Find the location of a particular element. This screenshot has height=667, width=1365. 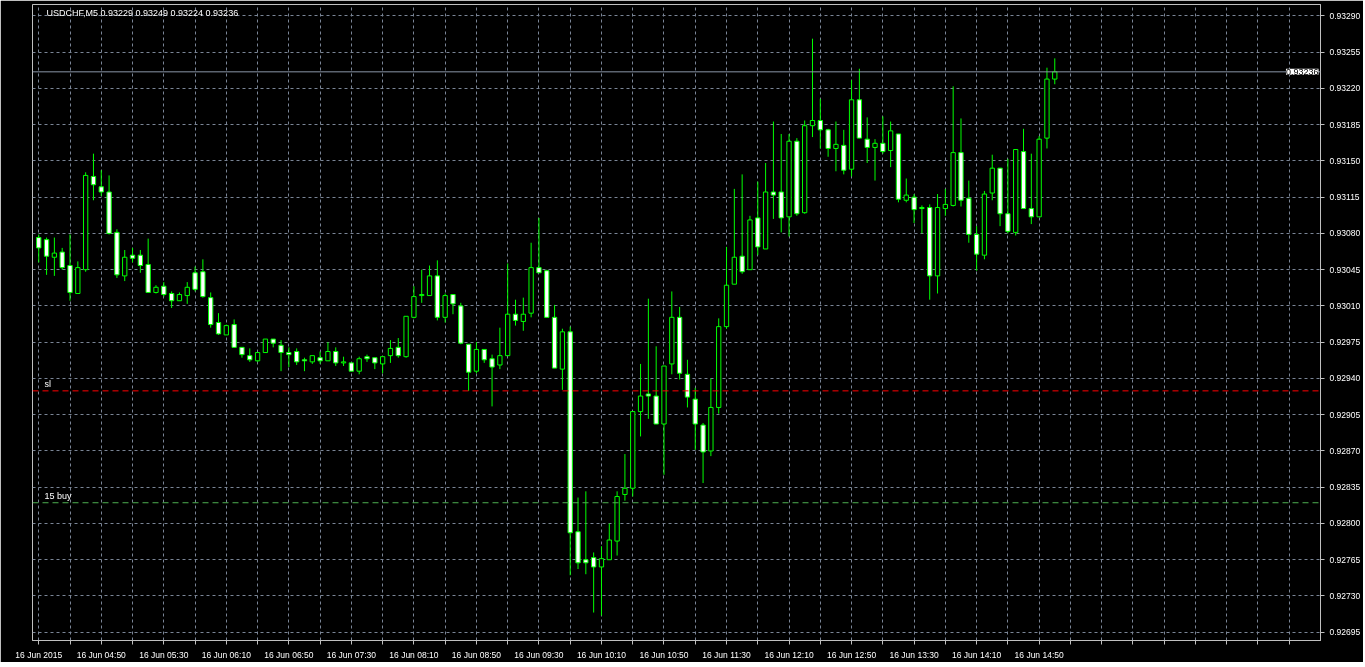

x-tick-label: 16 Jun 08:50 is located at coordinates (476, 654).